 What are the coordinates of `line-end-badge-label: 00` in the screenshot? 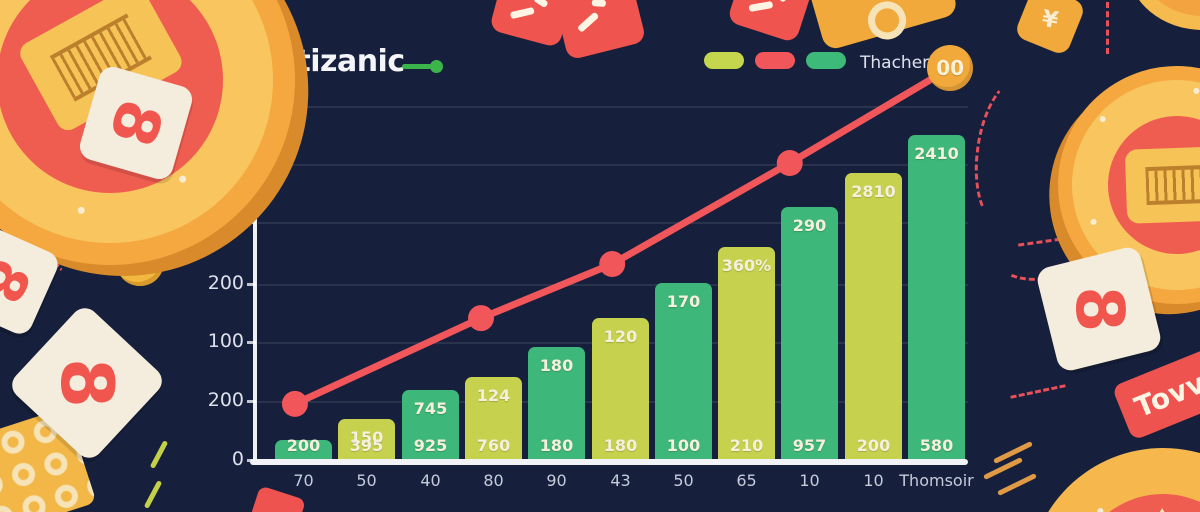 It's located at (950, 67).